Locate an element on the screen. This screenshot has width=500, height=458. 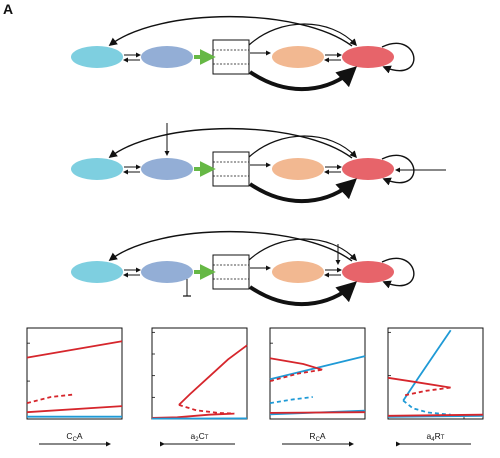
axis-label-part: 4 is located at coordinates (433, 440).